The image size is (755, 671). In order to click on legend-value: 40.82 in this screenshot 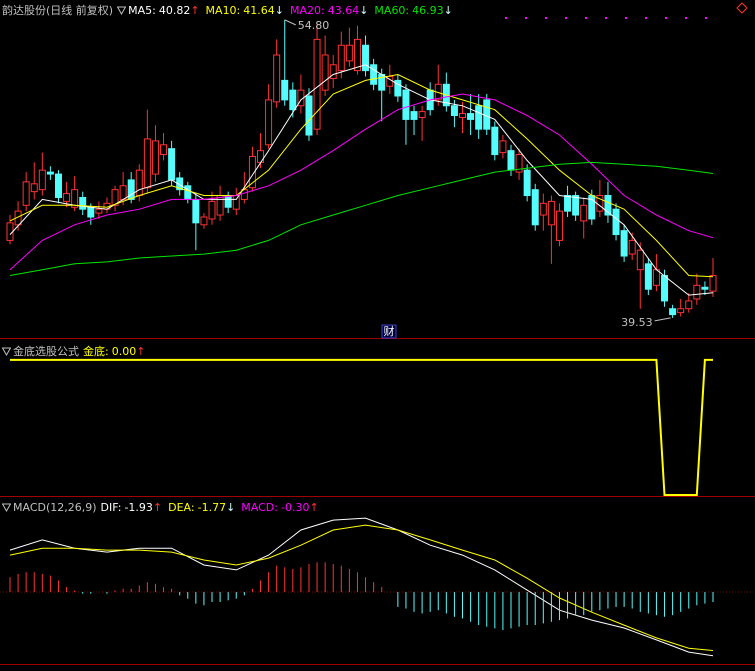, I will do `click(174, 10)`.